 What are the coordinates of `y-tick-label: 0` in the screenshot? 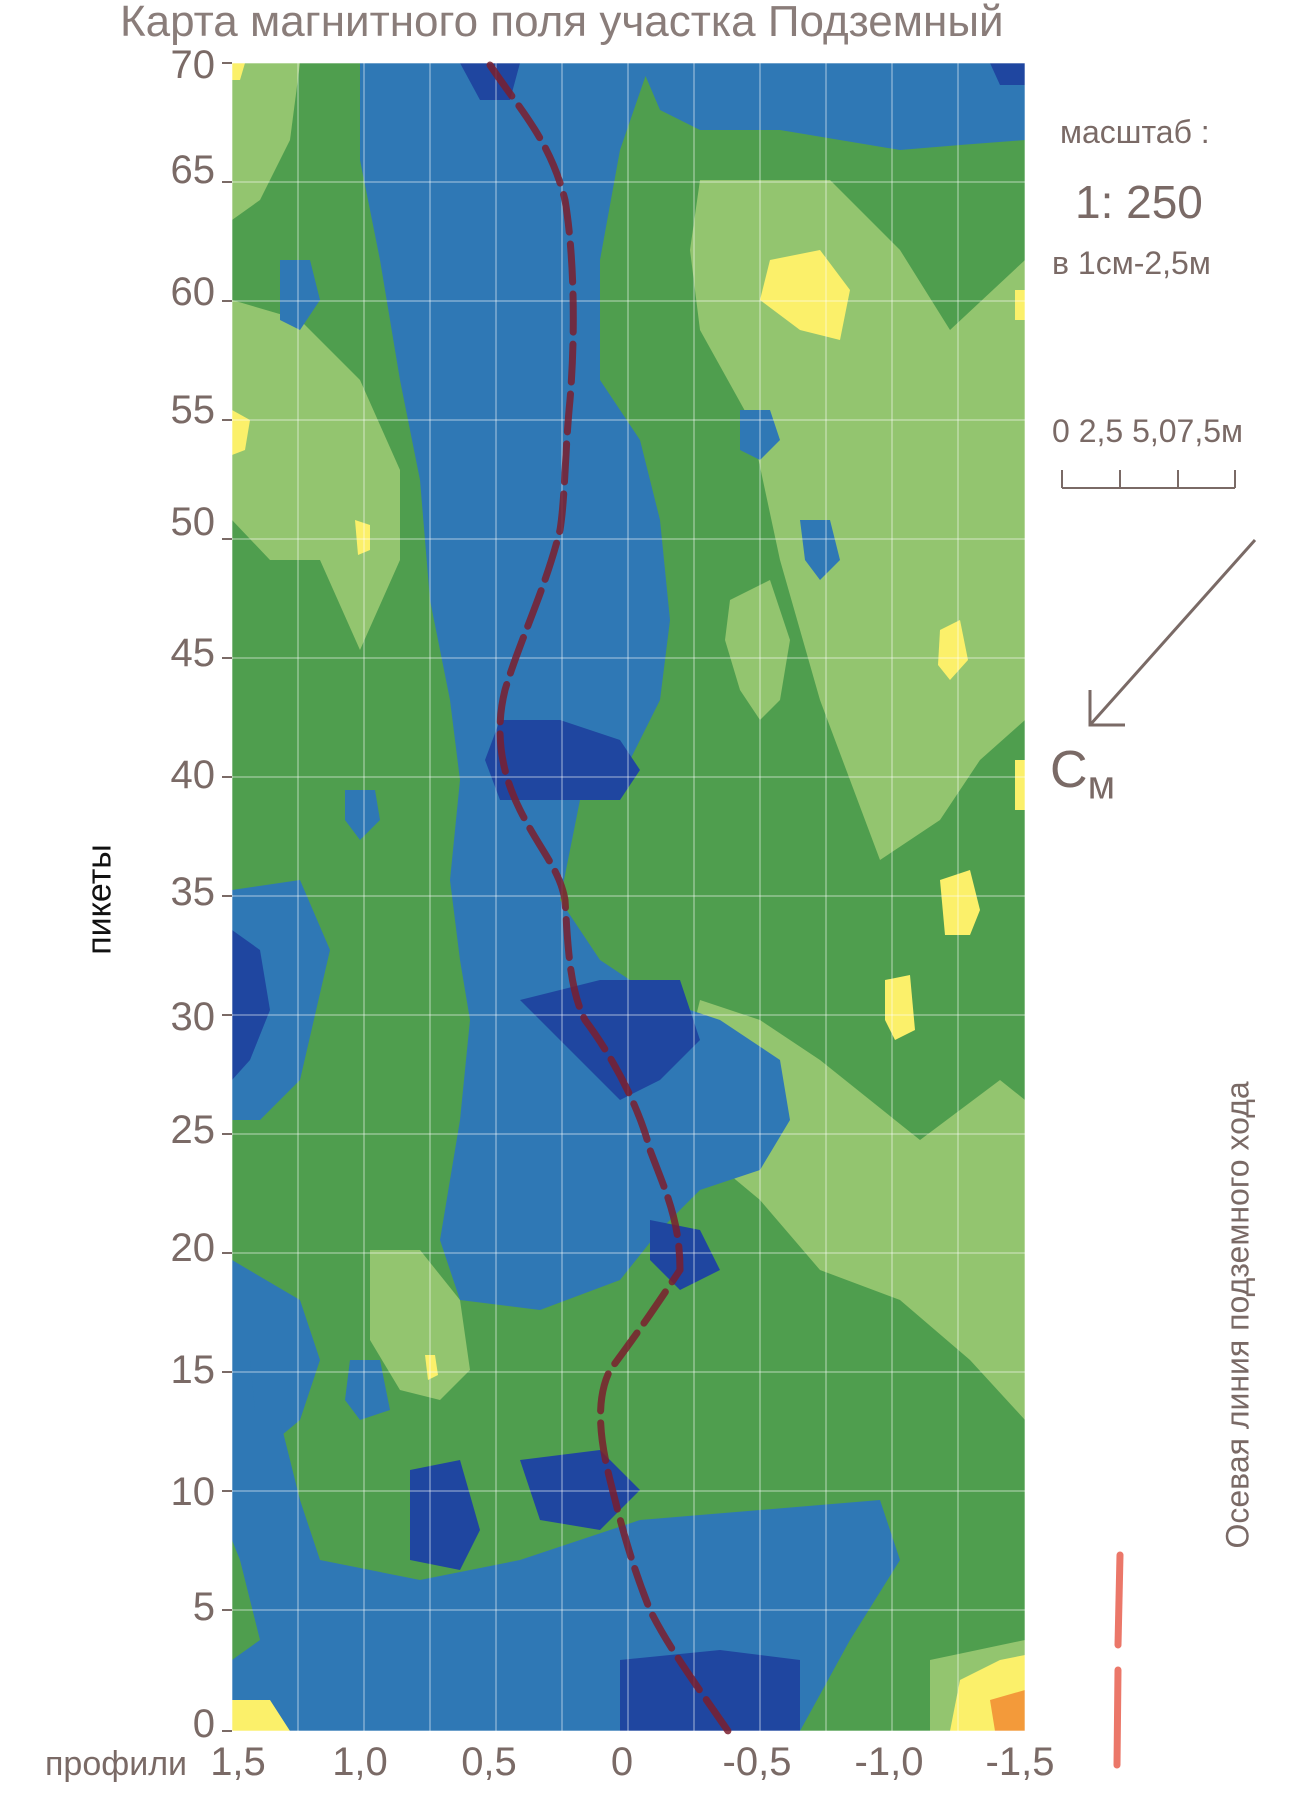 It's located at (203, 1724).